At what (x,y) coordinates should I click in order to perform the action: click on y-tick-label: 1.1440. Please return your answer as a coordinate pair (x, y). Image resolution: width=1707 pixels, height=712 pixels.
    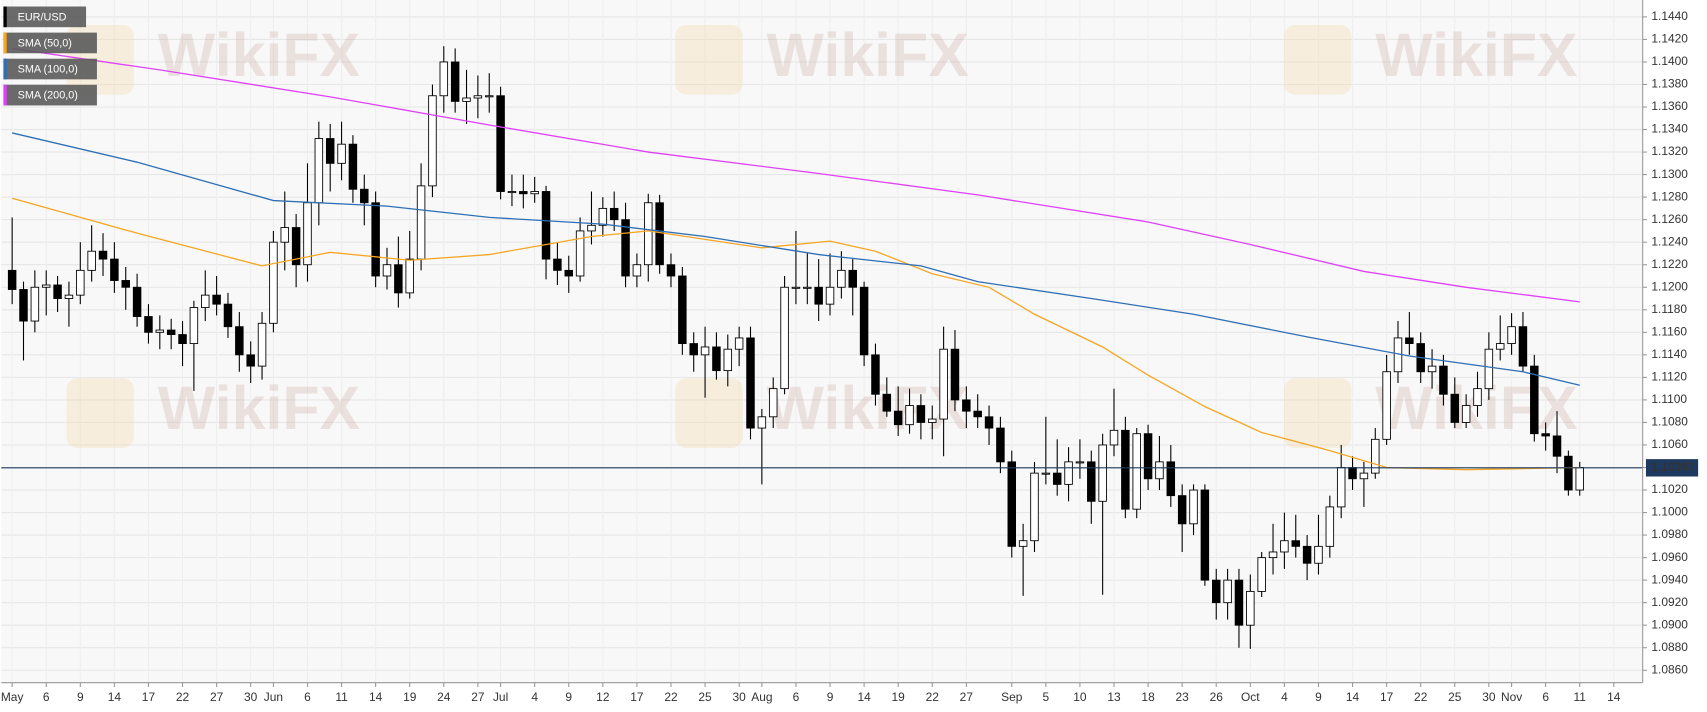
    Looking at the image, I should click on (1669, 16).